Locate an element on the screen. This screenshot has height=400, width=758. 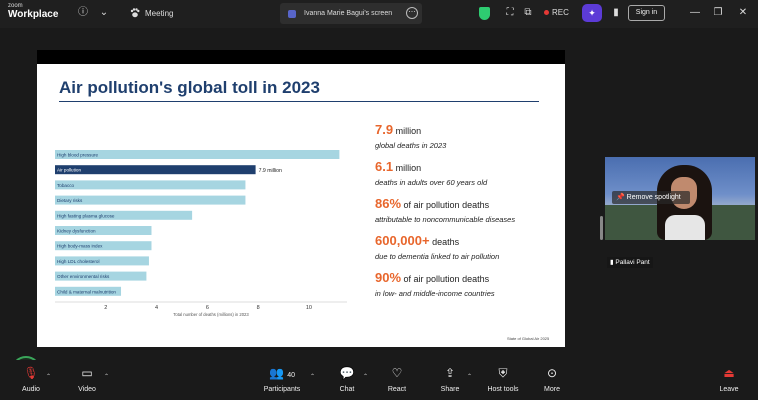
signal-icon: ▮ is located at coordinates (612, 262).